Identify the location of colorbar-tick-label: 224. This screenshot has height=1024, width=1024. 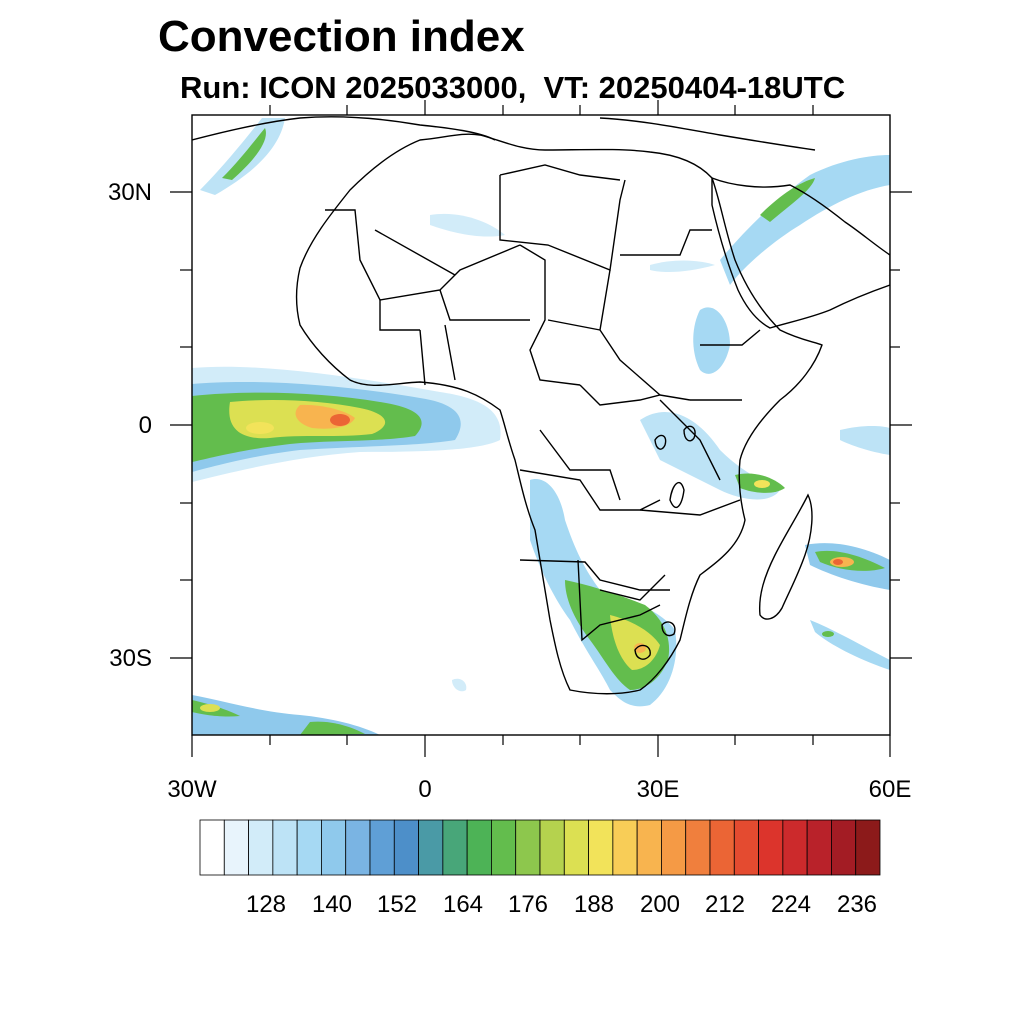
(791, 904).